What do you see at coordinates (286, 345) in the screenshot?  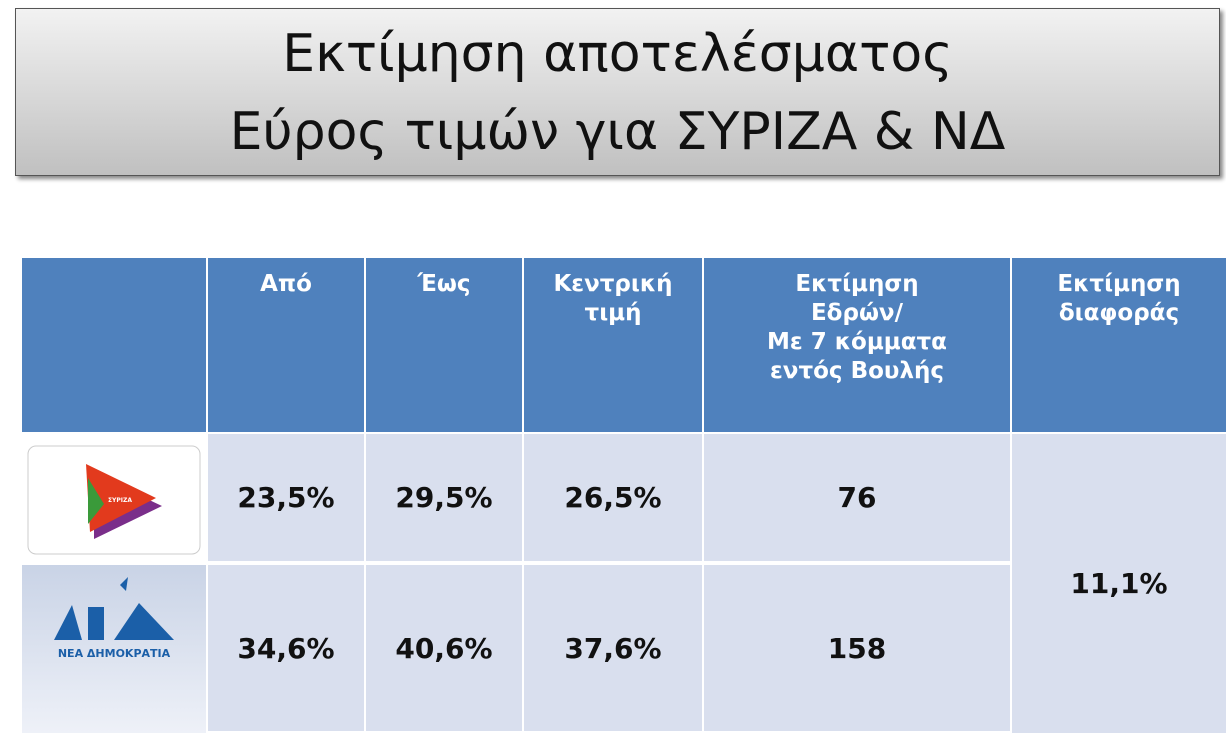 I see `header-cell: Από` at bounding box center [286, 345].